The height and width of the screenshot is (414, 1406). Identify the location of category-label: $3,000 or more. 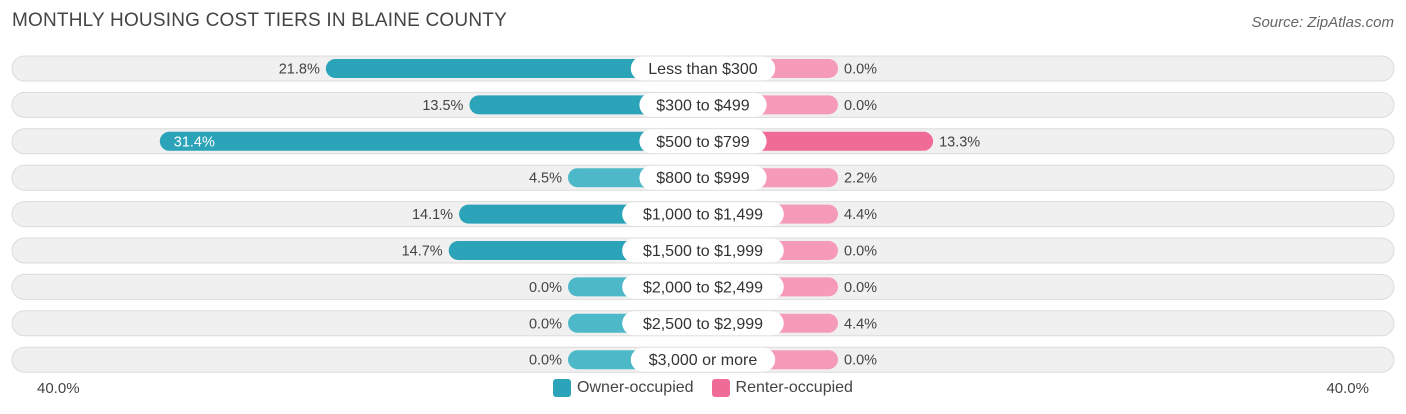
(703, 360).